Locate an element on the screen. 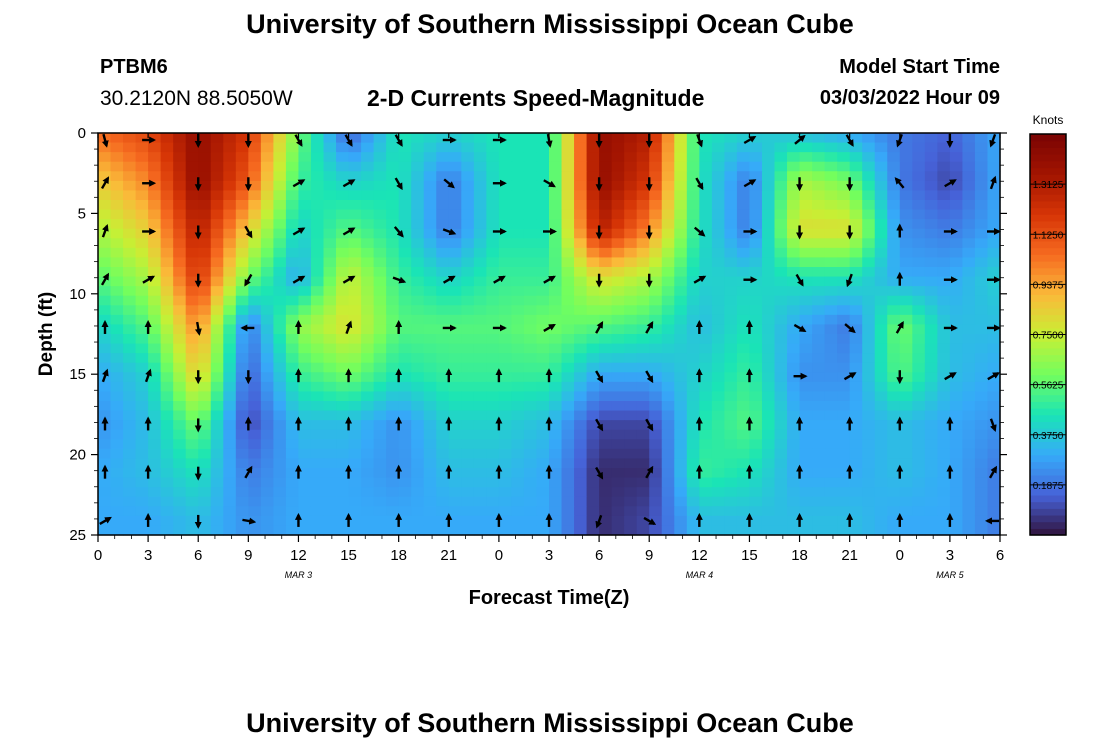 This screenshot has height=750, width=1100. current-vector-arrow is located at coordinates (248, 232).